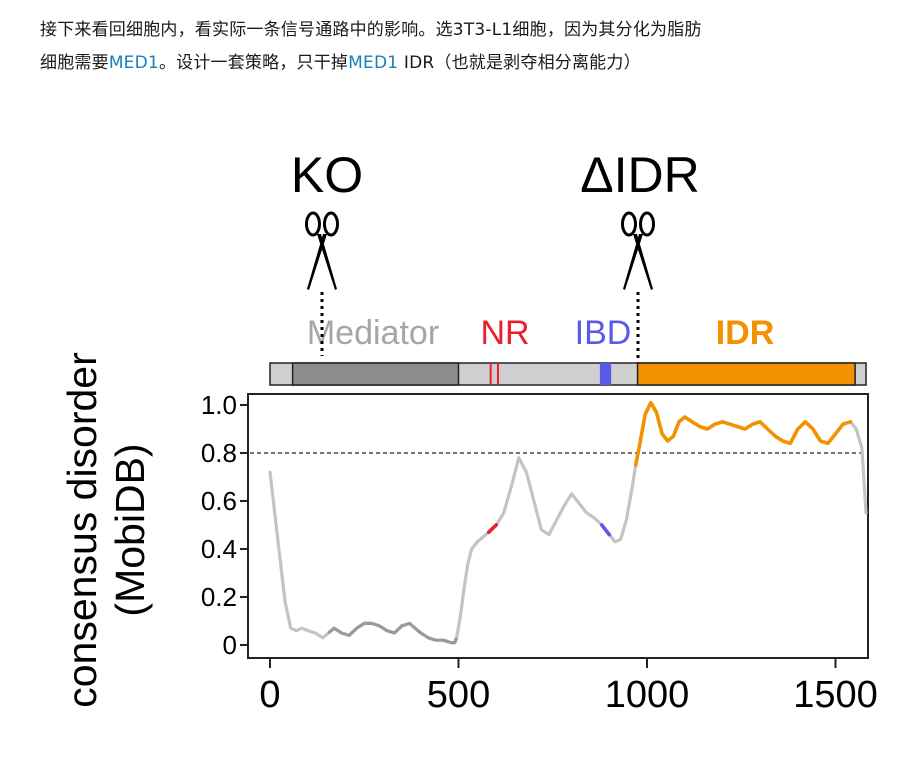 This screenshot has height=784, width=914. Describe the element at coordinates (745, 333) in the screenshot. I see `domain-label-idr: IDR` at that location.